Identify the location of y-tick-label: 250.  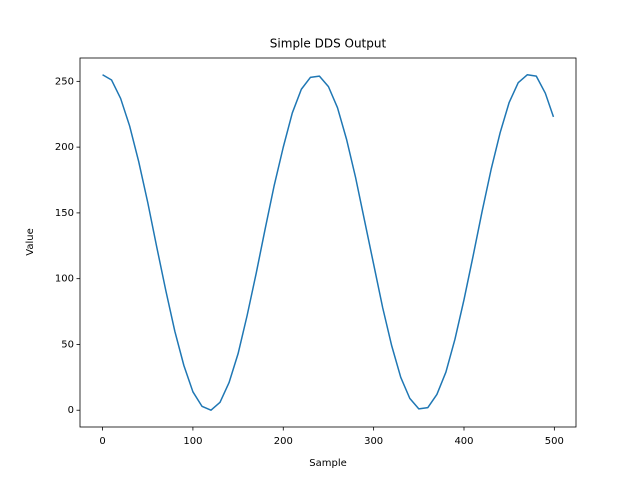
(64, 81).